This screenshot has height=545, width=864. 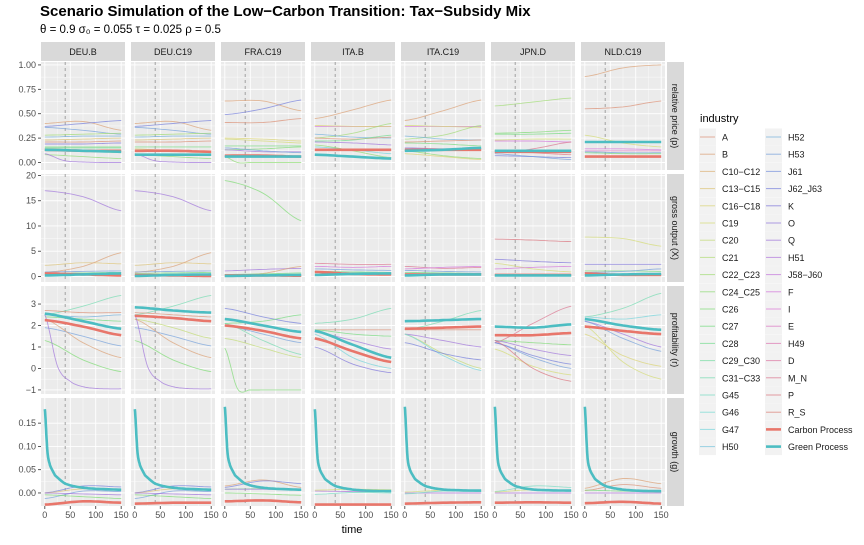 What do you see at coordinates (741, 172) in the screenshot?
I see `legend-label: C10−C12` at bounding box center [741, 172].